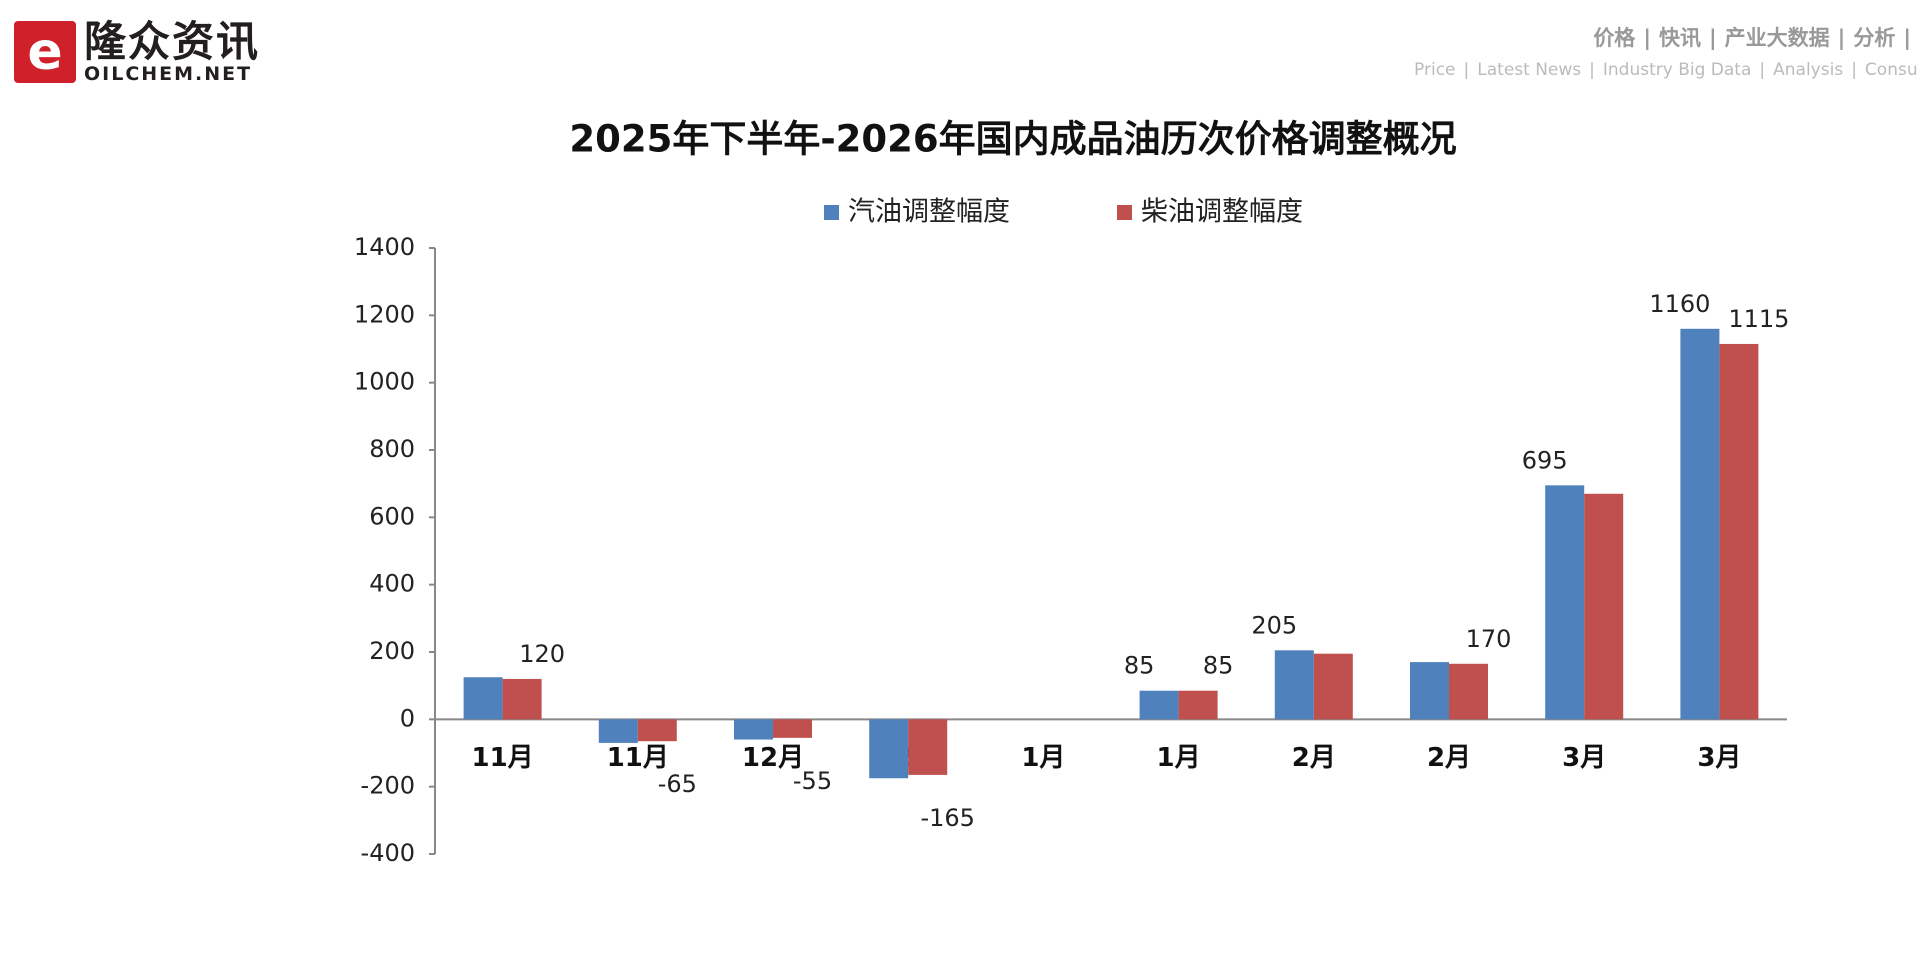  I want to click on nav-item: Price, so click(1435, 70).